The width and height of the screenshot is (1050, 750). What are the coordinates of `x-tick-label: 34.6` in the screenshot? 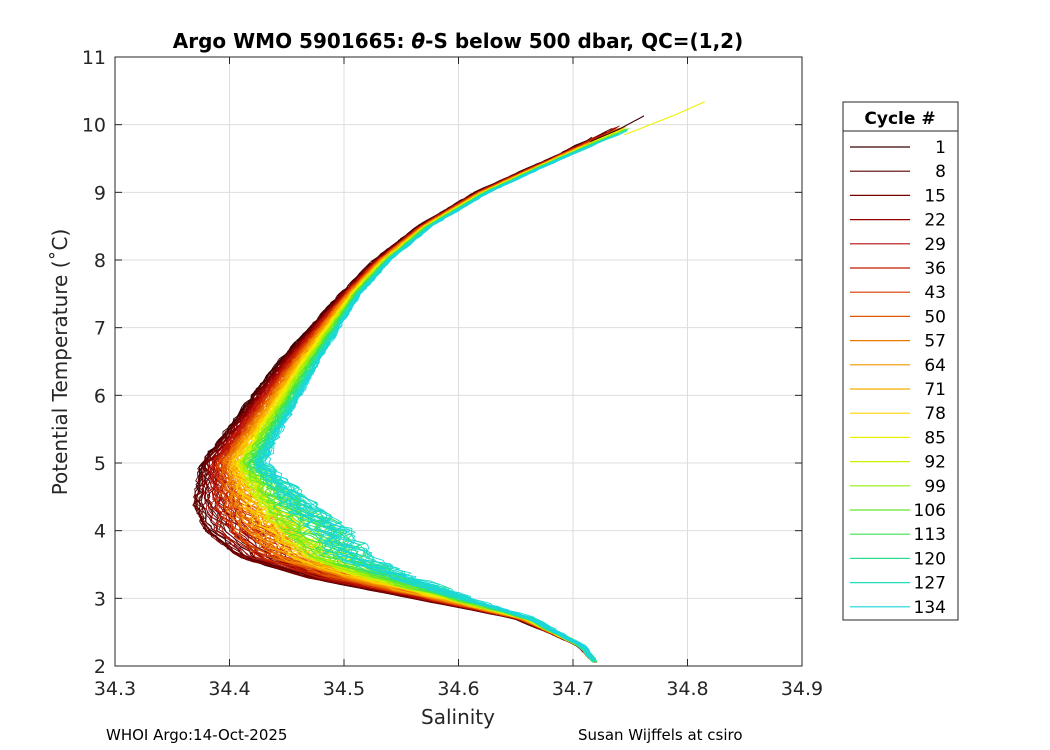 It's located at (458, 689).